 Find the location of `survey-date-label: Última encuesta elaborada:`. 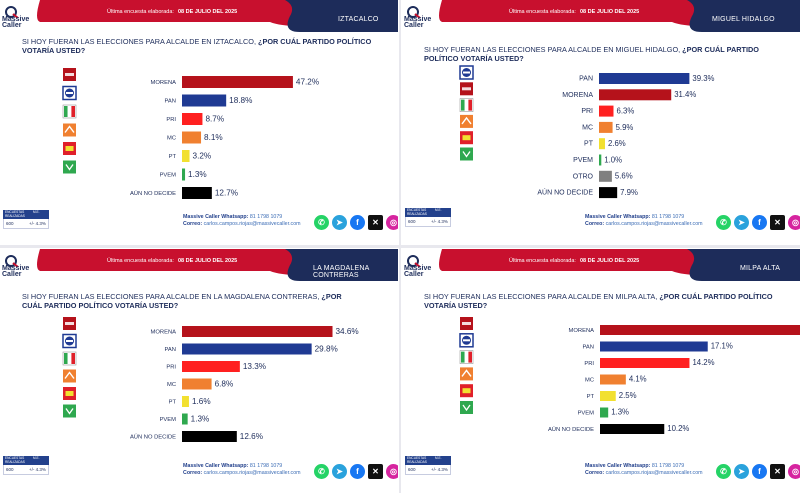

survey-date-label: Última encuesta elaborada: is located at coordinates (542, 261).